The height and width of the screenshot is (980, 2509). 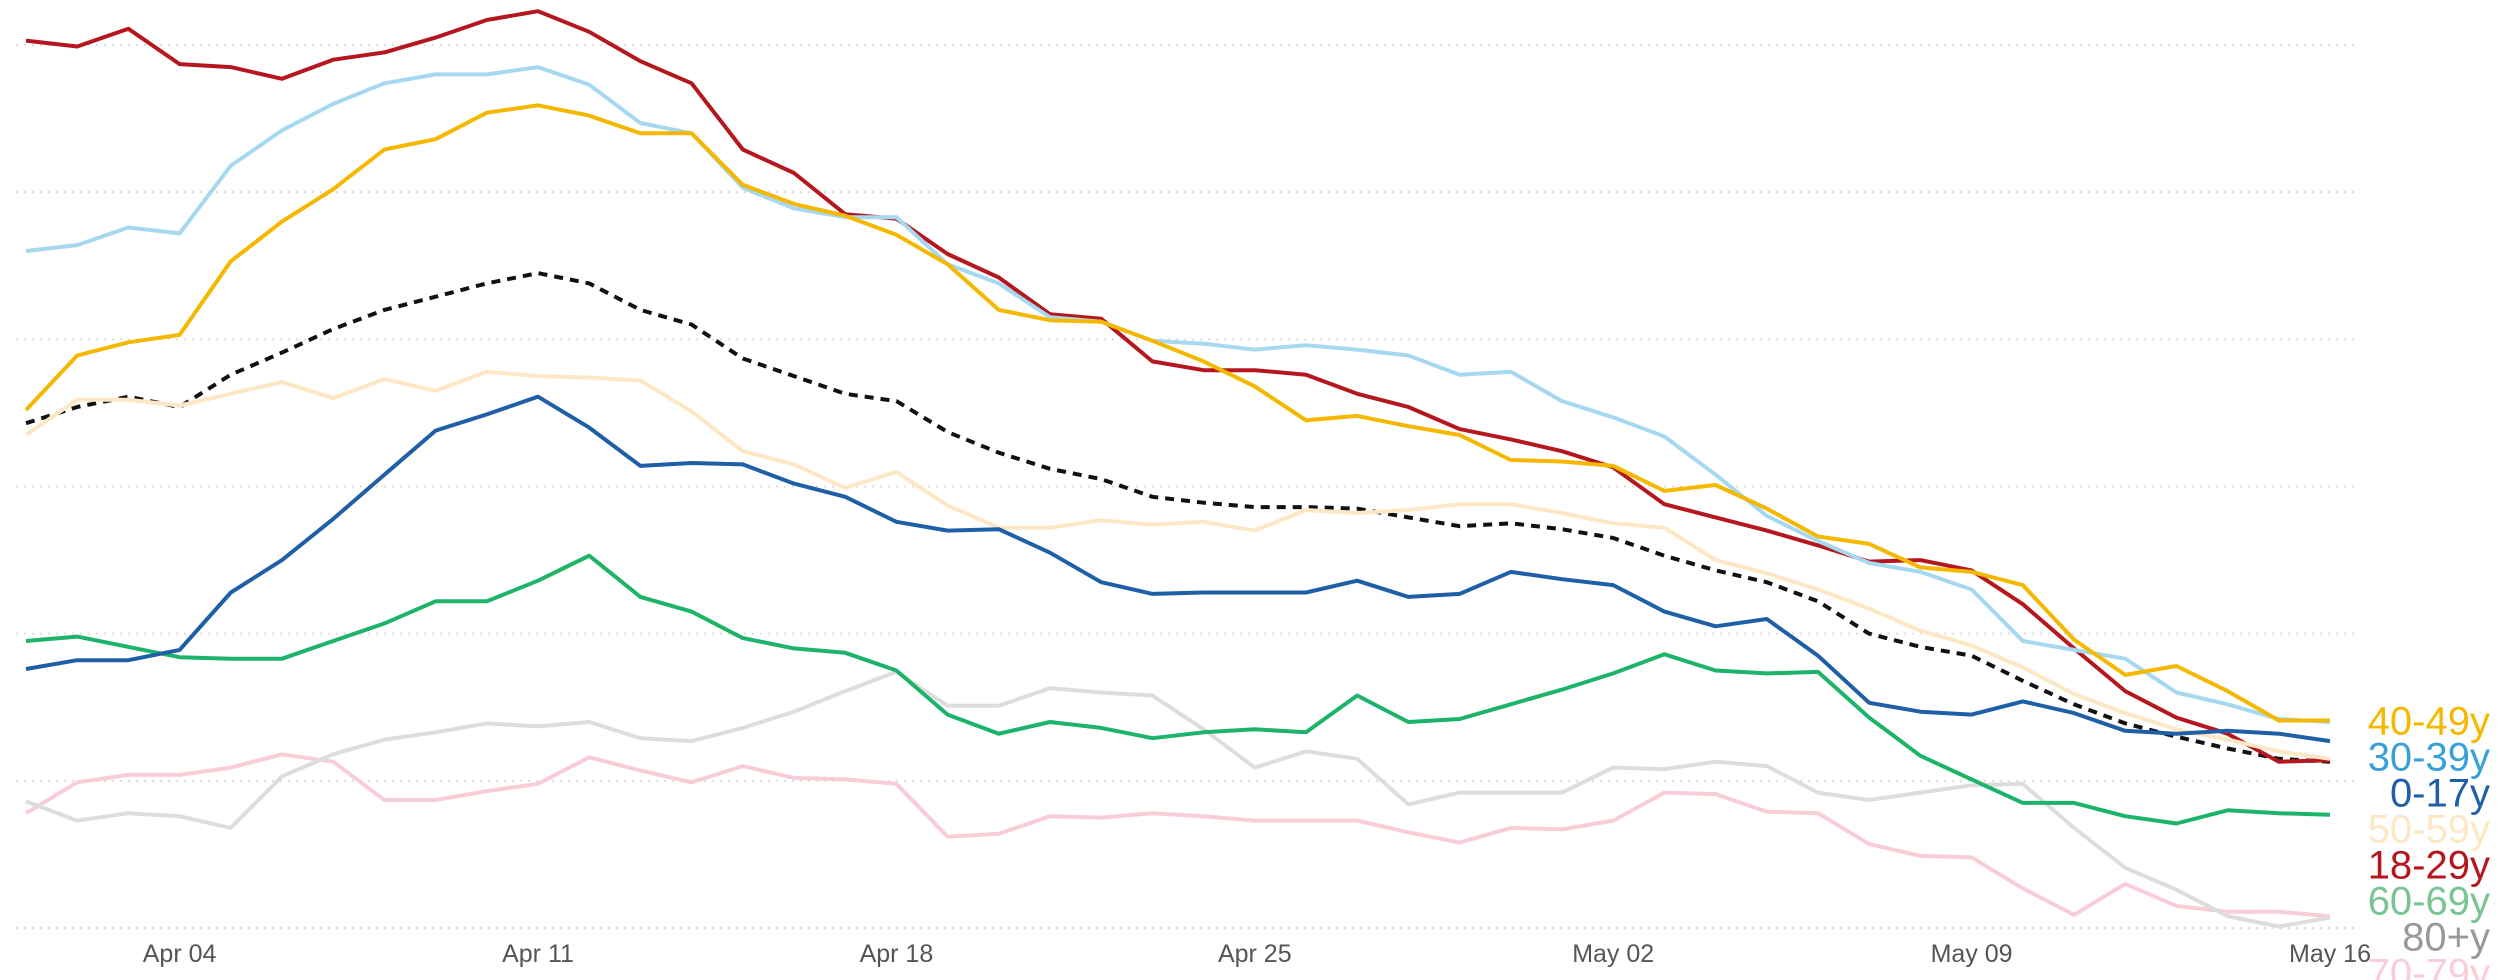 What do you see at coordinates (538, 954) in the screenshot?
I see `x-tick-label: Apr 11` at bounding box center [538, 954].